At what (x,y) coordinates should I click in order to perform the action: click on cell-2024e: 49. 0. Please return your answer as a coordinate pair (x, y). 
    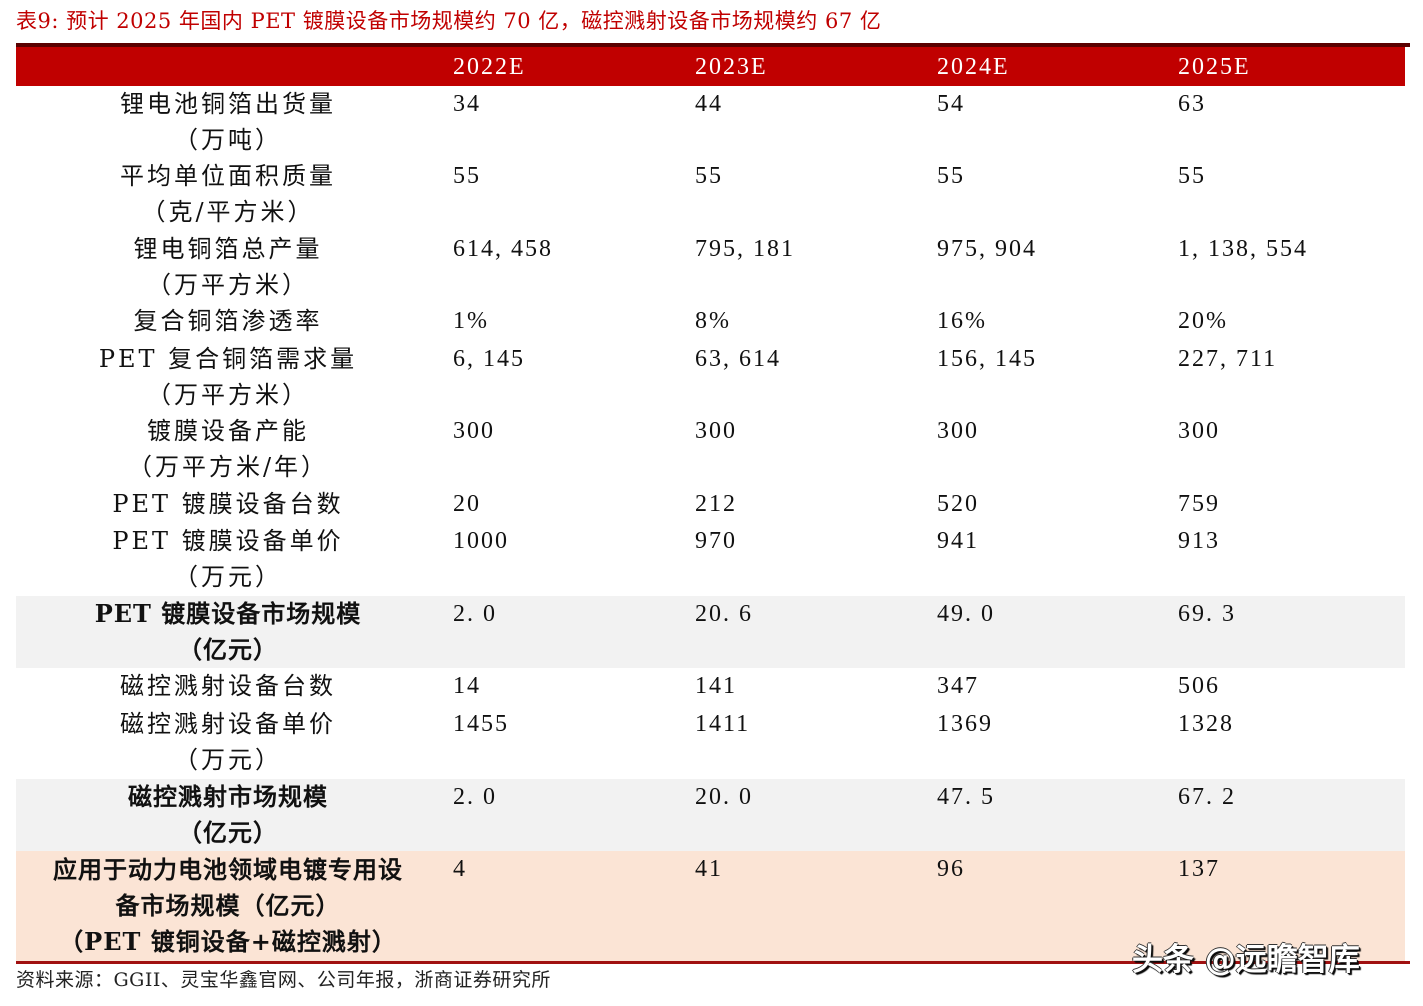
    Looking at the image, I should click on (966, 614).